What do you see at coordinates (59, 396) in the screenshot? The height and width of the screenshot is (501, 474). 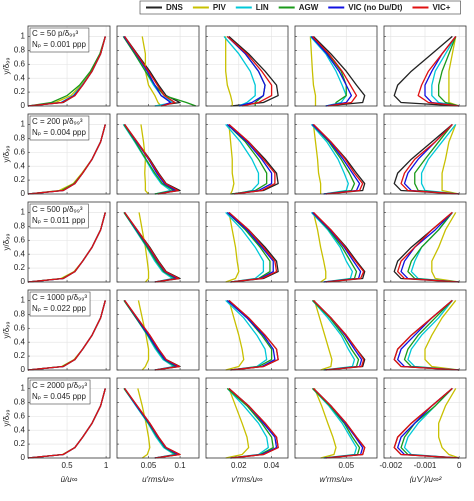 I see `annotation: Nₚ = 0.045 ppp` at bounding box center [59, 396].